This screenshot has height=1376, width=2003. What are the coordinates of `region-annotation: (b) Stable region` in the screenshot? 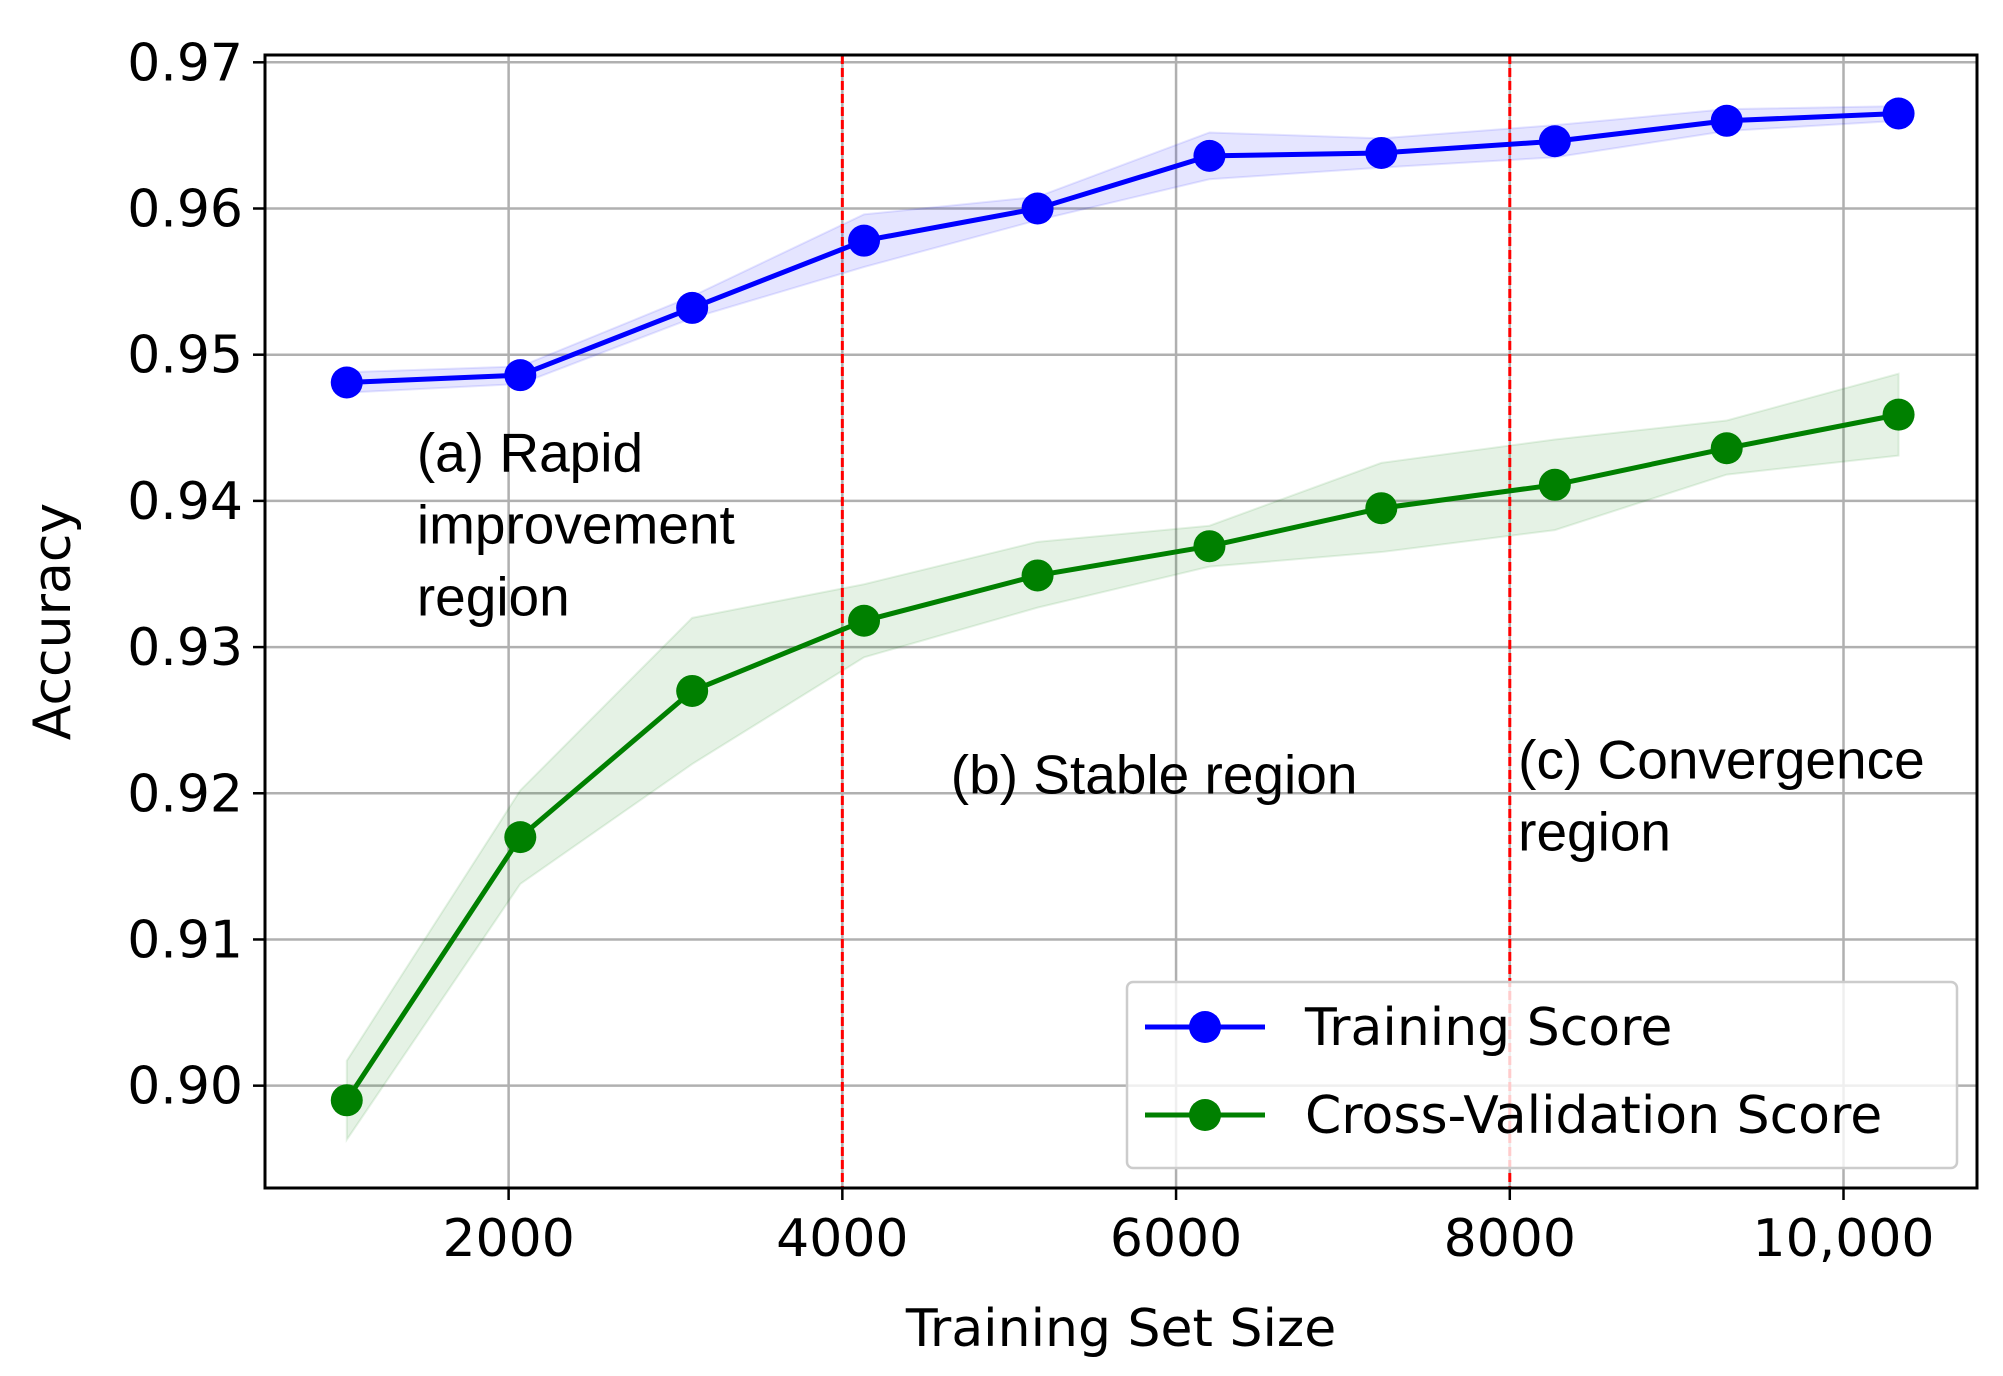 It's located at (1154, 774).